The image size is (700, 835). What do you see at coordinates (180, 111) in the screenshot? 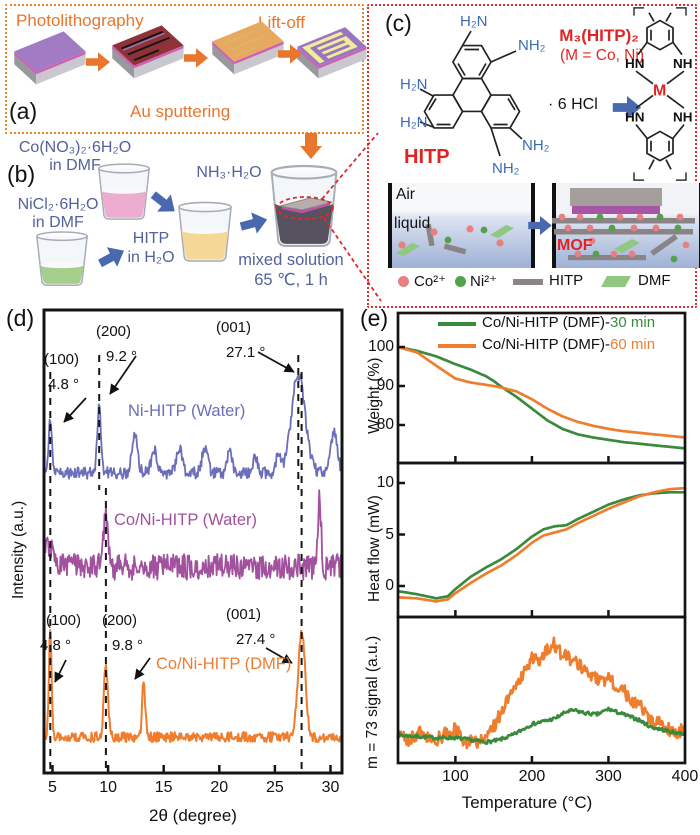
I see `au-sputtering-label: Au sputtering` at bounding box center [180, 111].